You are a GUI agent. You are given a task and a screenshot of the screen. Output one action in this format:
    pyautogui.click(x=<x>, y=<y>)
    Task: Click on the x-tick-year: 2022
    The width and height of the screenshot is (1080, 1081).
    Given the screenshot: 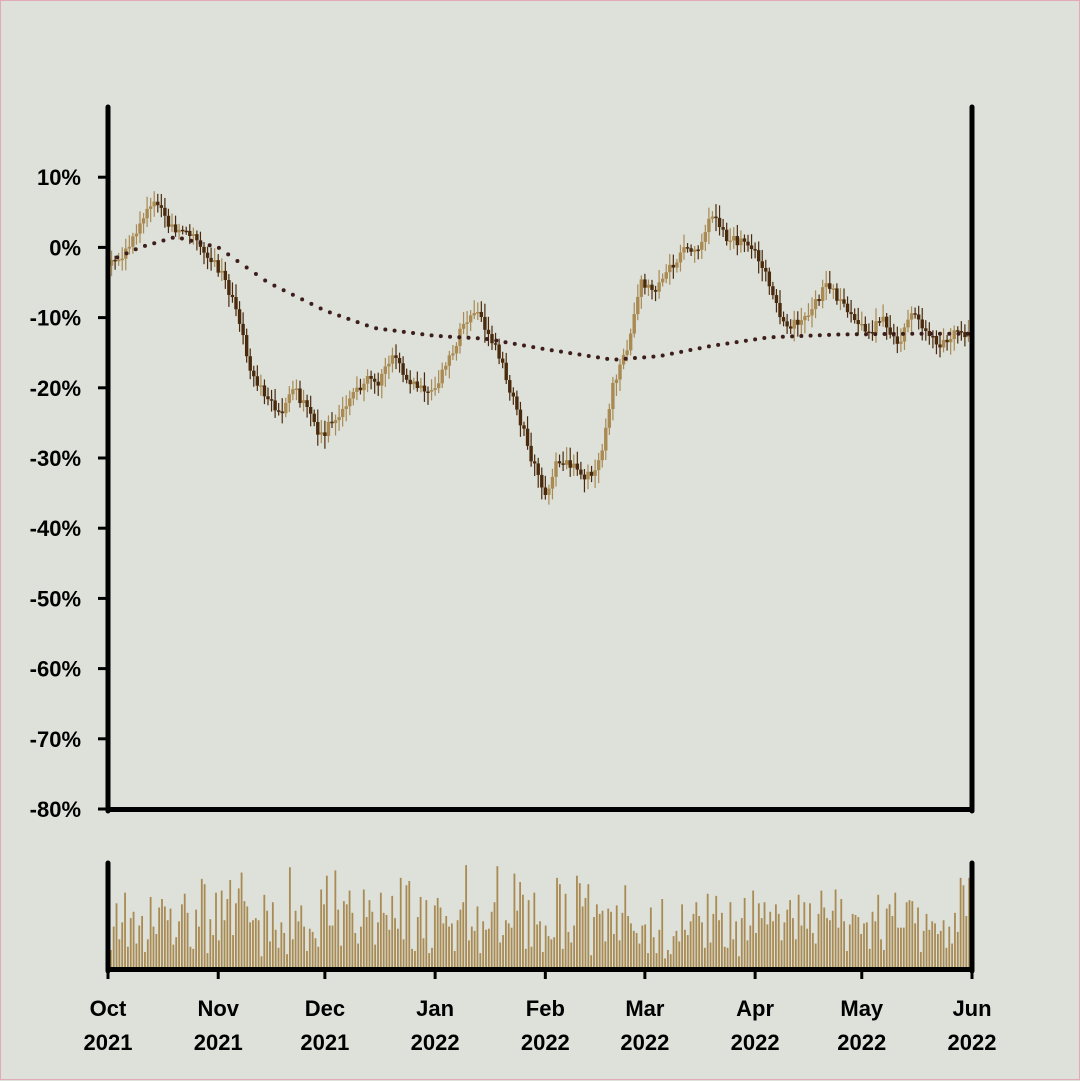 What is the action you would take?
    pyautogui.click(x=545, y=1042)
    